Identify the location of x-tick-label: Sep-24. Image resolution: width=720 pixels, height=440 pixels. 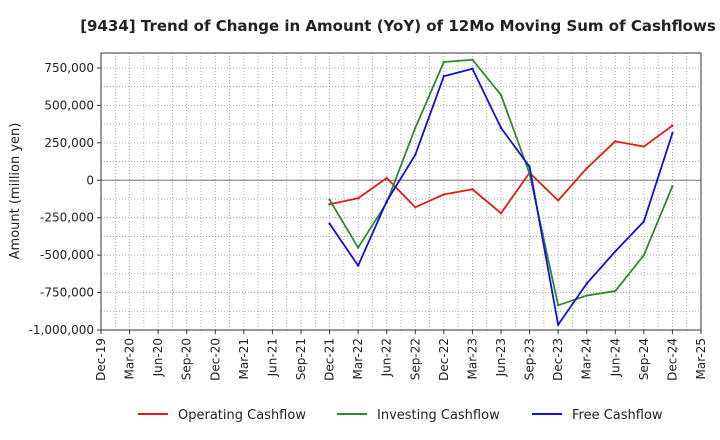
(644, 359).